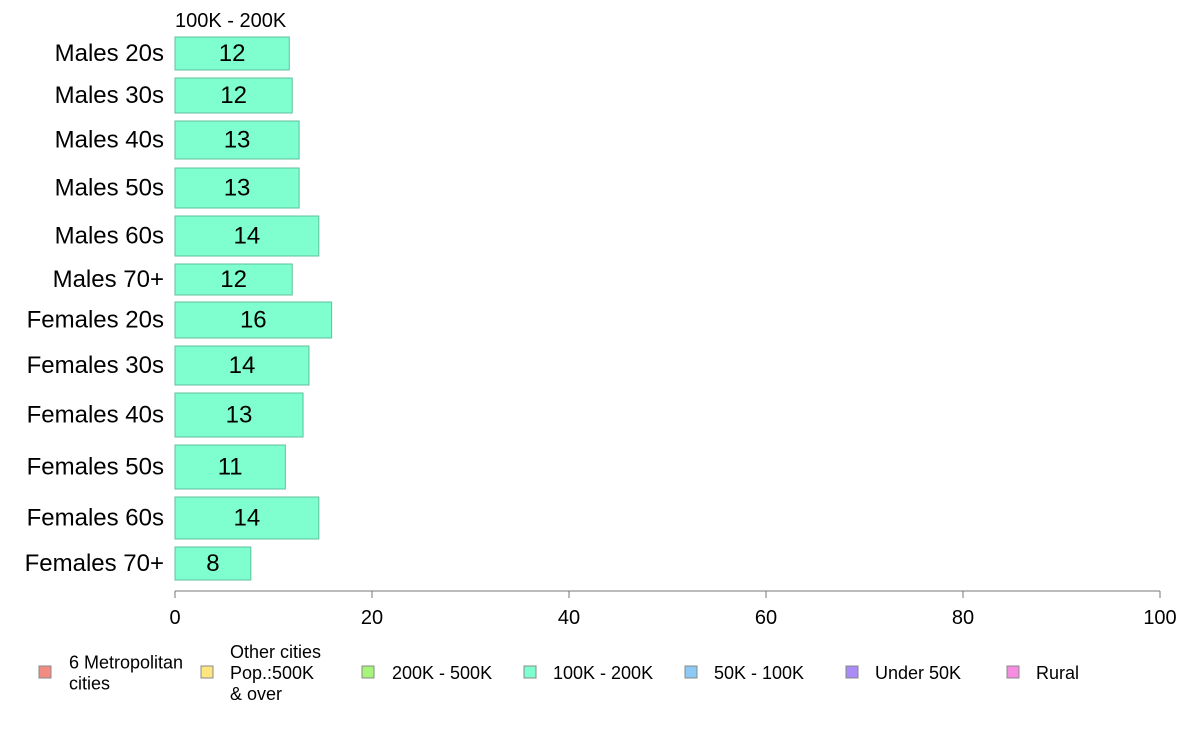 This screenshot has height=736, width=1188. I want to click on legend-label: 50K - 100K, so click(759, 673).